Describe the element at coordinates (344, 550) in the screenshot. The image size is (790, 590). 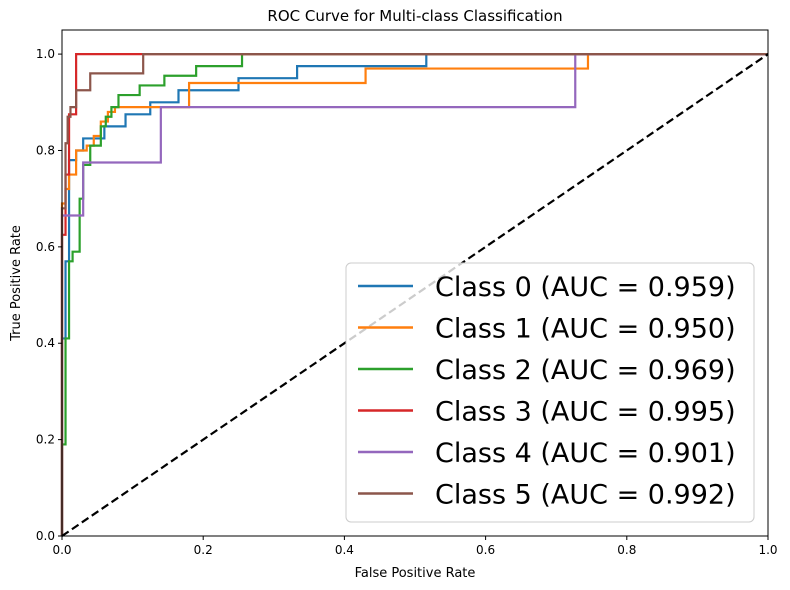
I see `x-tick-label: 0.4` at that location.